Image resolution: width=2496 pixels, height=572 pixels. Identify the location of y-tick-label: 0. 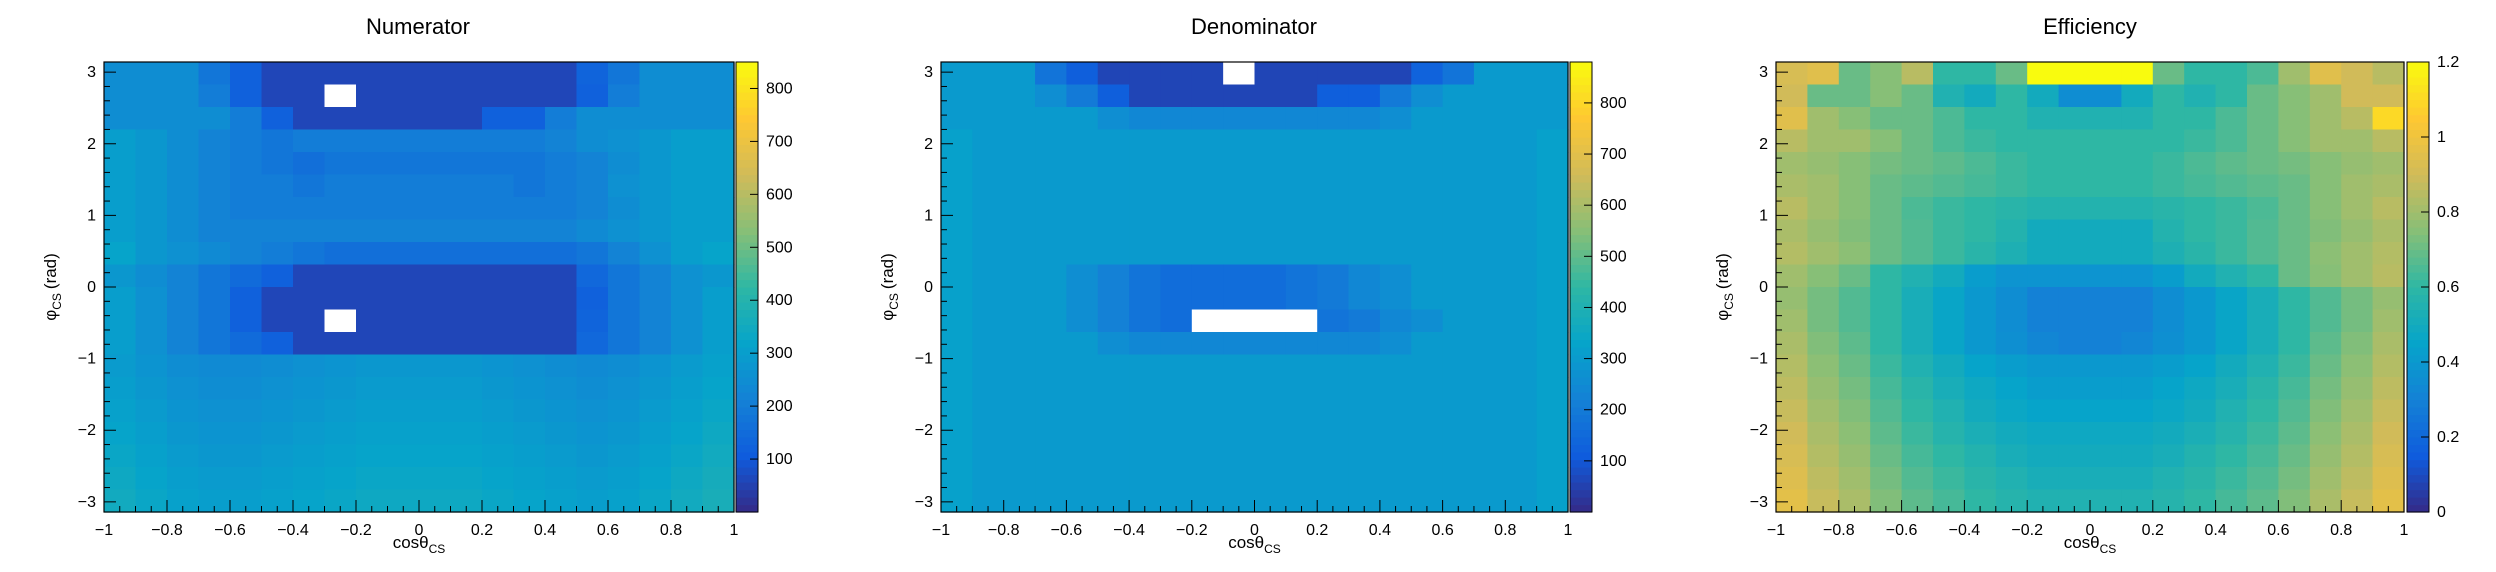
(91, 287).